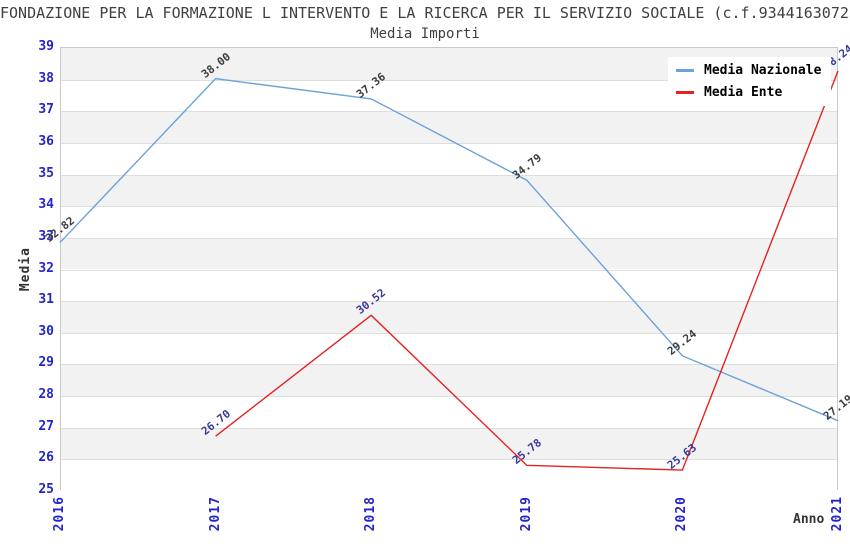  Describe the element at coordinates (46, 236) in the screenshot. I see `y-tick-label: 33` at that location.